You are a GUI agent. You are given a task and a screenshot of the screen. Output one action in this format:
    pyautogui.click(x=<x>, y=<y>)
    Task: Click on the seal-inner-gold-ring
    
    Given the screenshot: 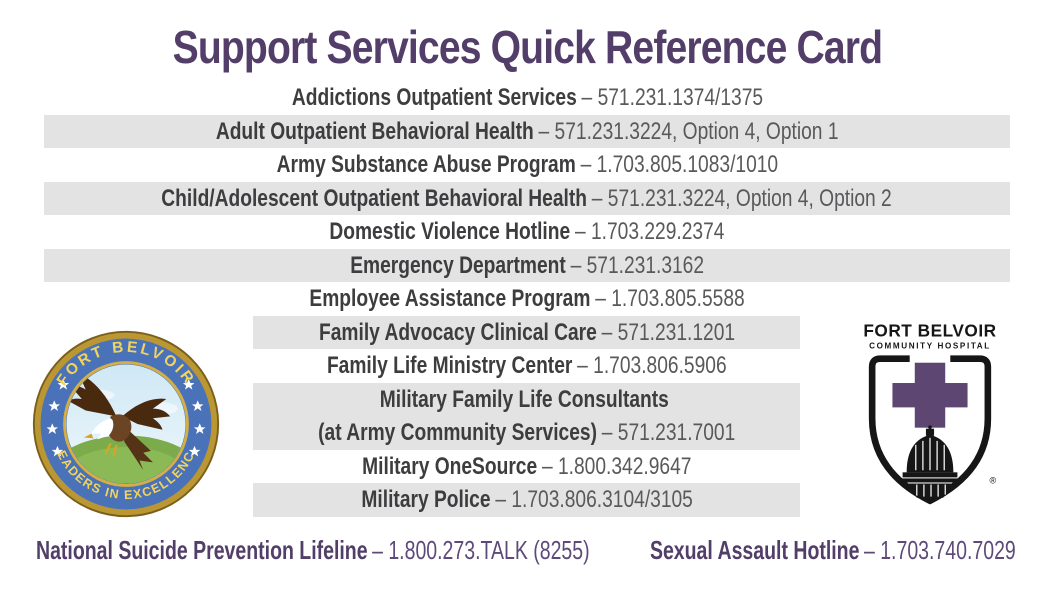 What is the action you would take?
    pyautogui.click(x=126, y=424)
    